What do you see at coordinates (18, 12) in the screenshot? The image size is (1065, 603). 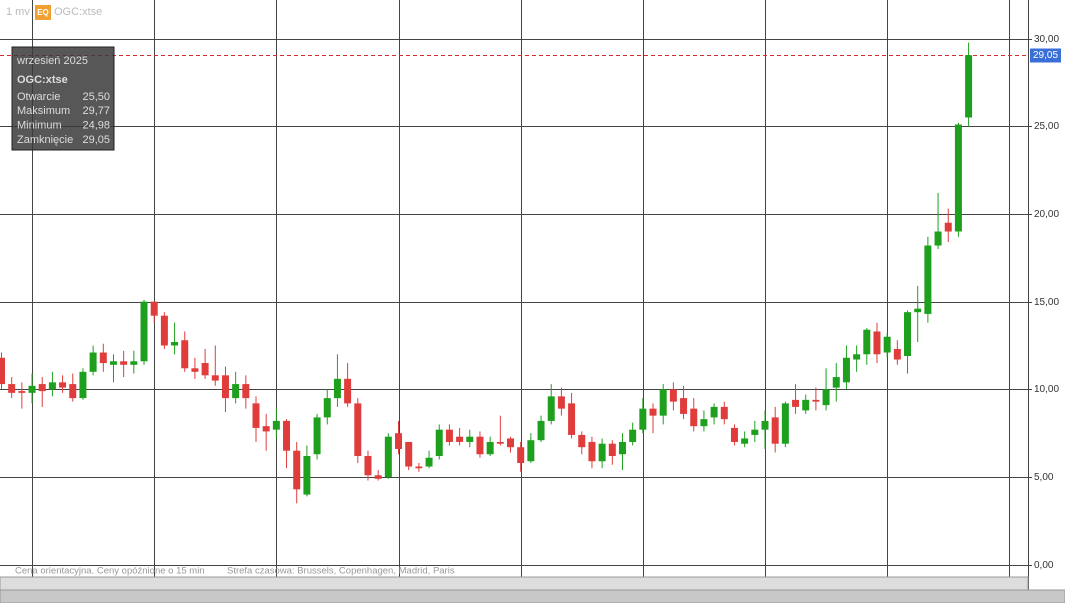 I see `interval: 1 mv` at bounding box center [18, 12].